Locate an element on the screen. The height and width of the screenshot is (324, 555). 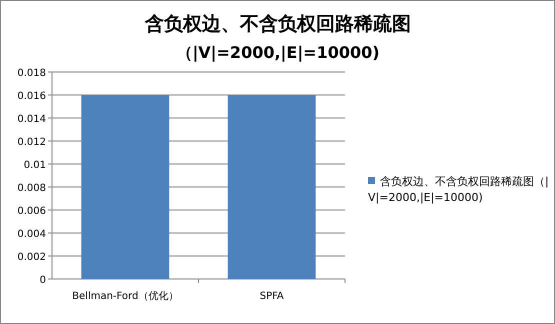
legend-label: 含负权边、不含负权回路稀疏图（|V|=2000,|E|=10000) is located at coordinates (458, 189).